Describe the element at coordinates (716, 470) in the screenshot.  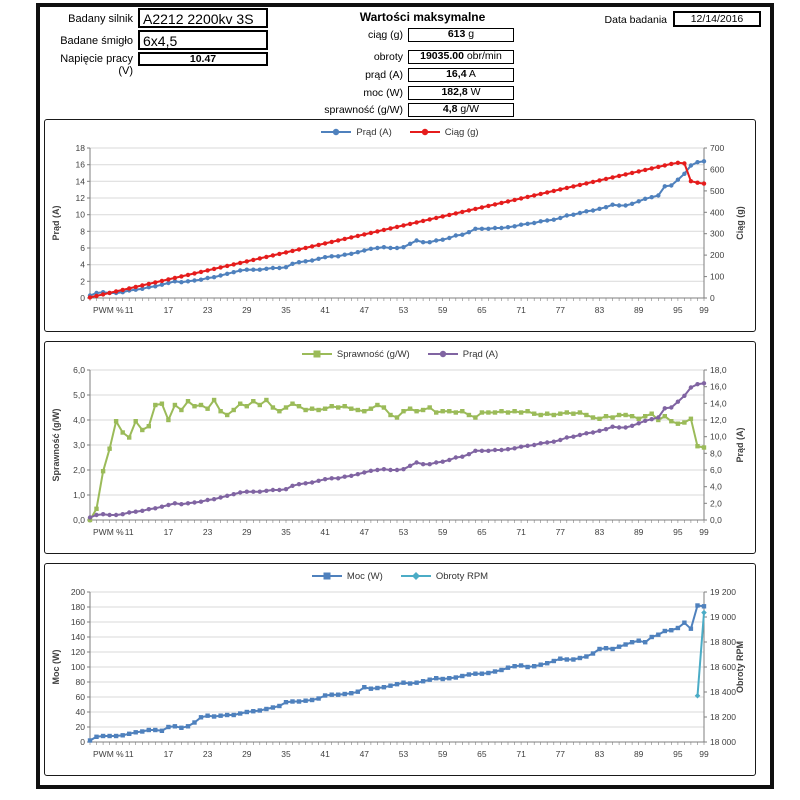
I see `svg-text: 6,0` at that location.